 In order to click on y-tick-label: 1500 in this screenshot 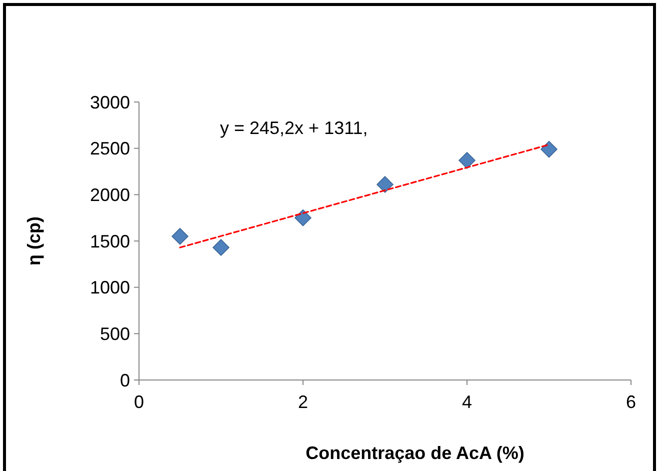, I will do `click(110, 241)`.